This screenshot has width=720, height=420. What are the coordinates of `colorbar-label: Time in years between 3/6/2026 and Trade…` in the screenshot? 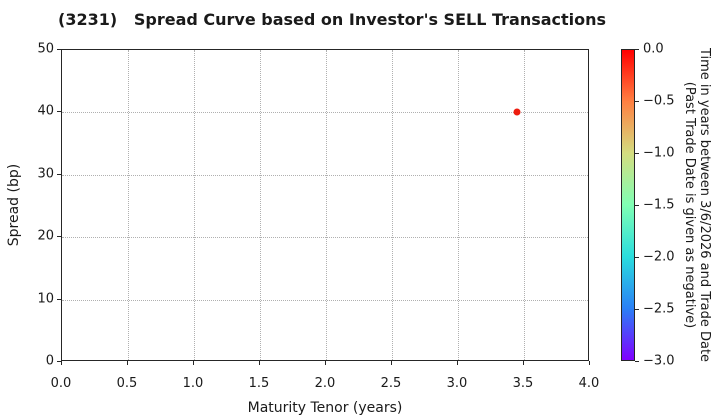 It's located at (697, 205).